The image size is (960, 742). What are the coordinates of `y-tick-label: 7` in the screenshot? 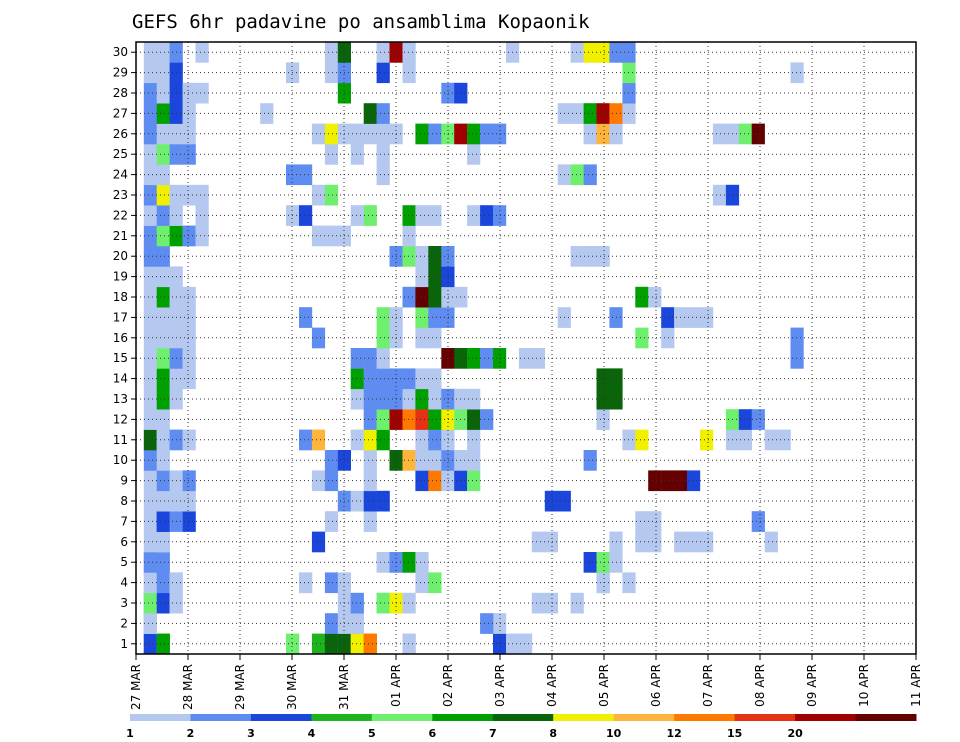 It's located at (124, 521).